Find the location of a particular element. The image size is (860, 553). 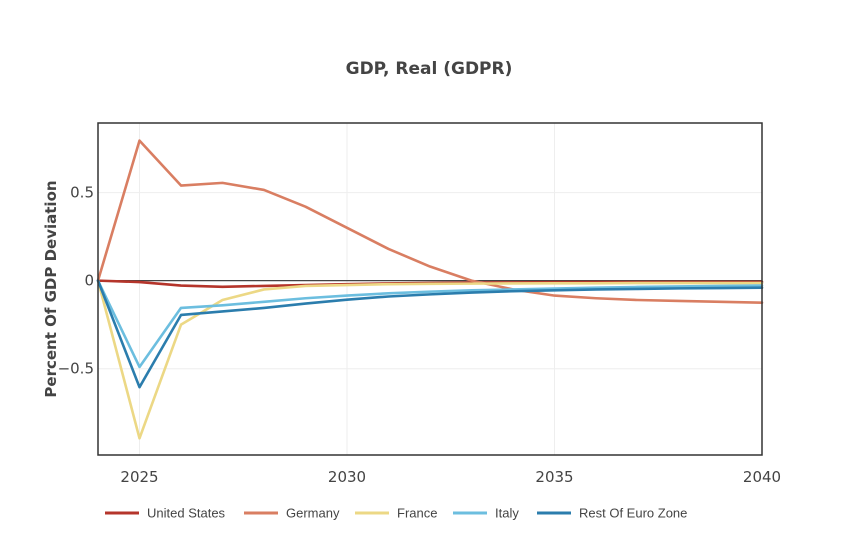

x-tick-label: 2040 is located at coordinates (762, 477).